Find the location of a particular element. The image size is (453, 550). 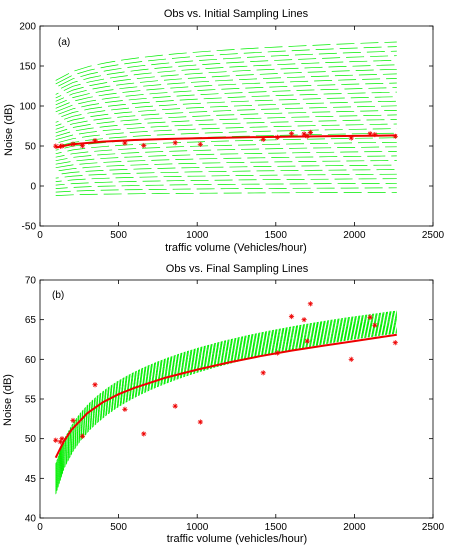

chart-b-ytick-label: 60 is located at coordinates (31, 360).